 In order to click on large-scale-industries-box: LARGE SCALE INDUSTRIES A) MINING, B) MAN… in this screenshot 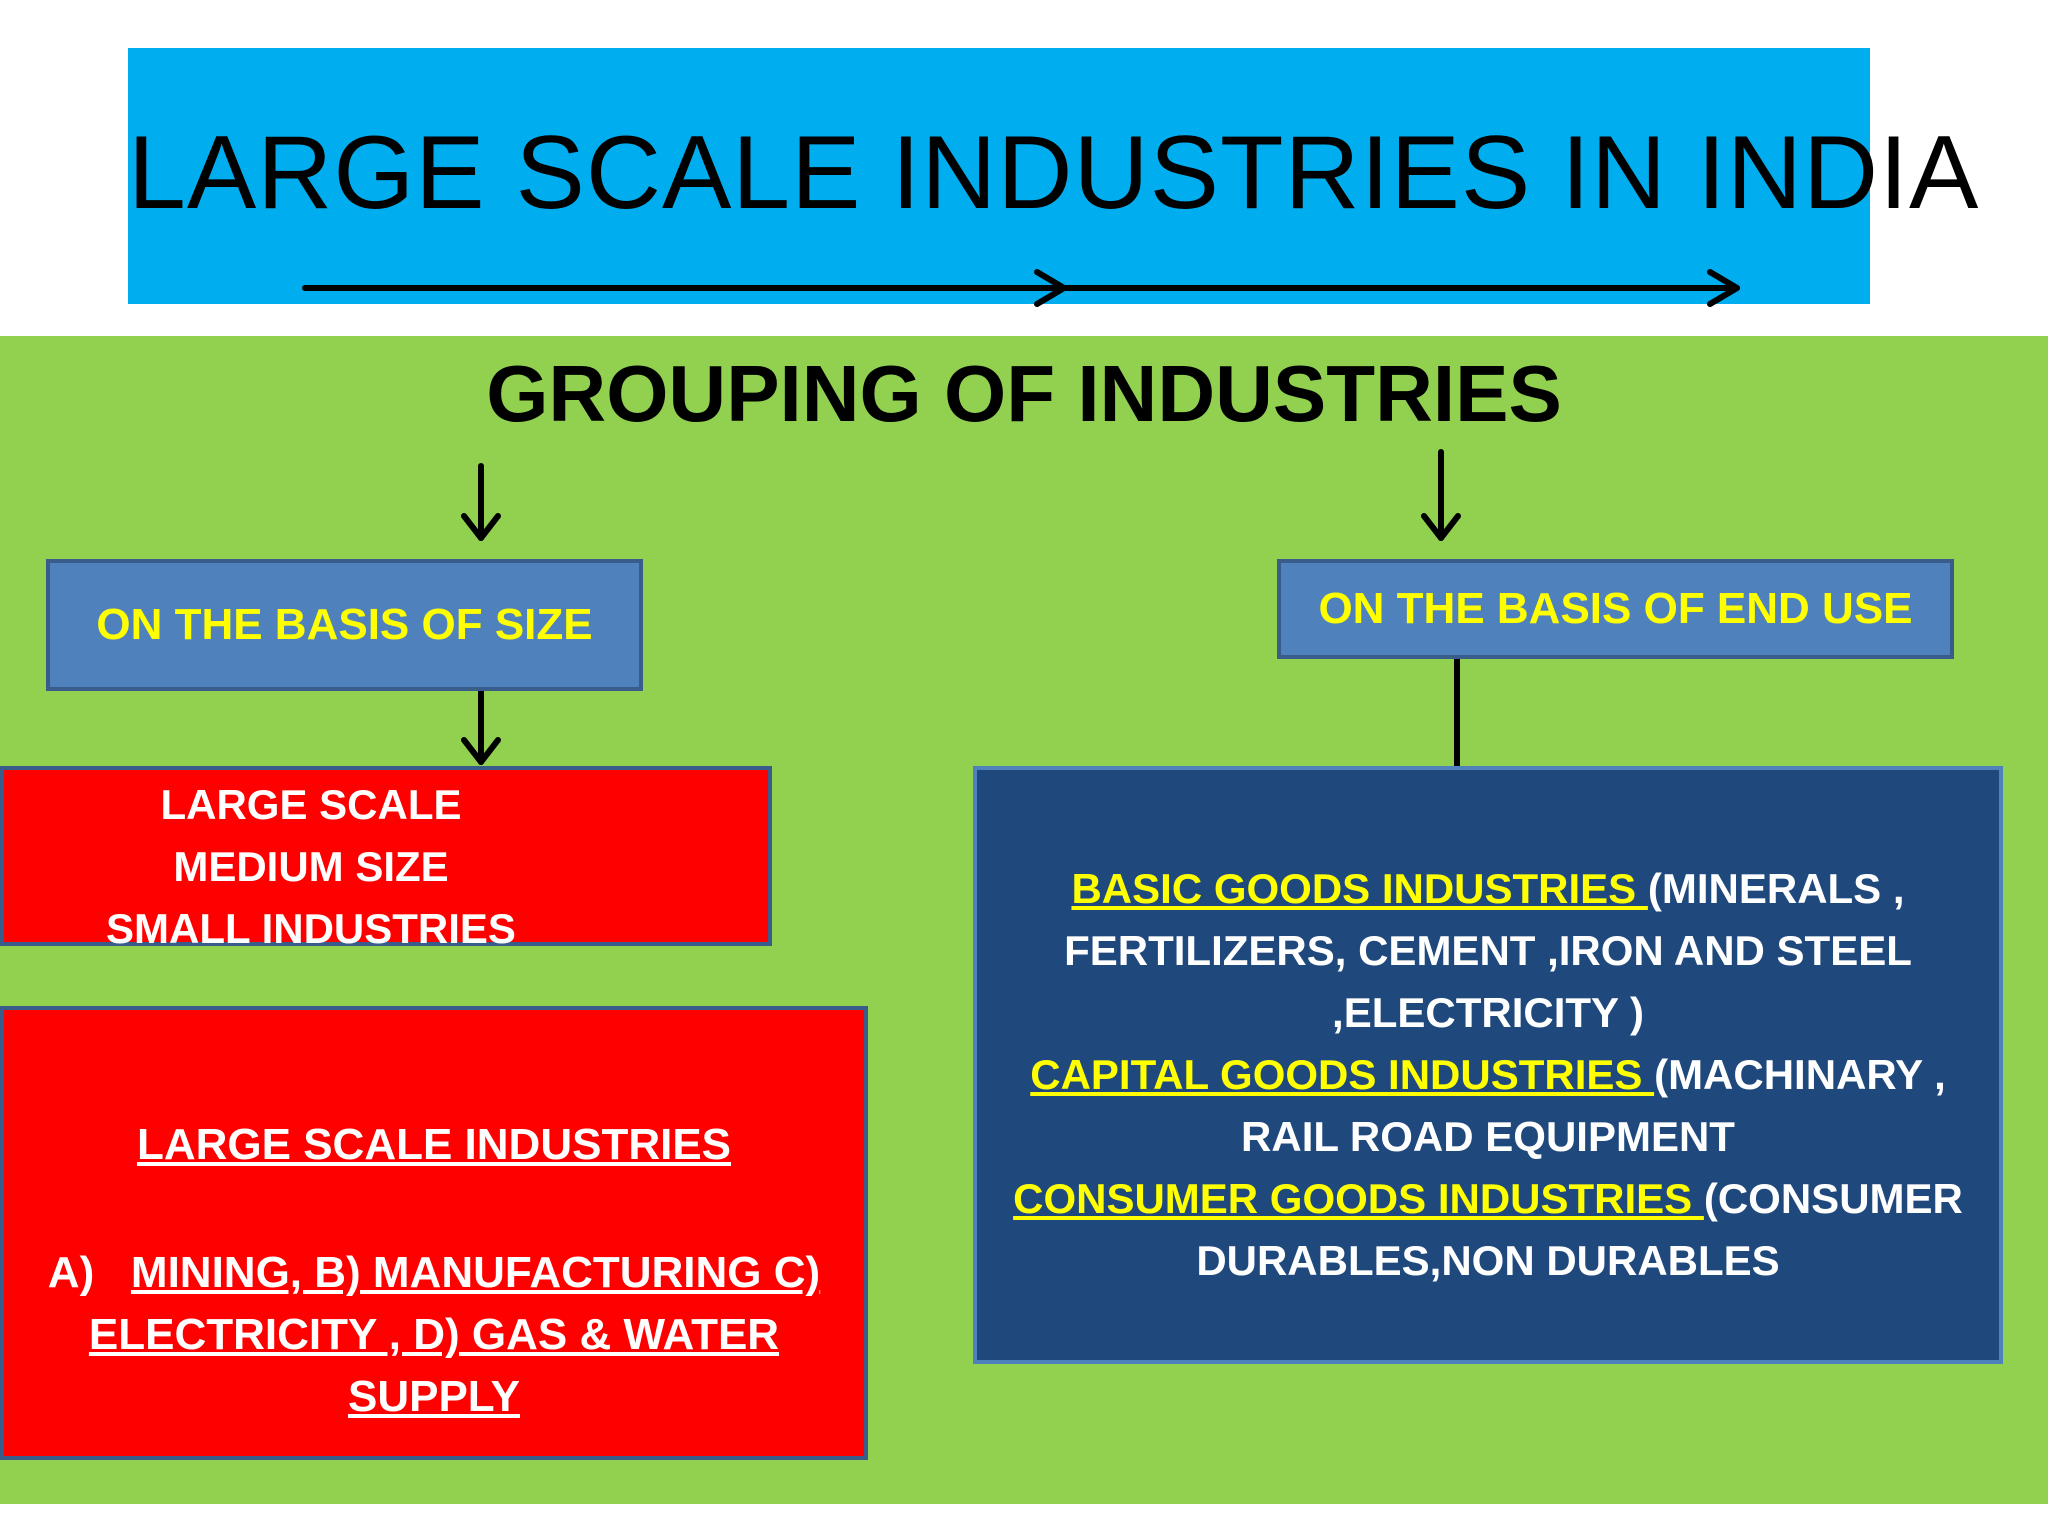, I will do `click(434, 1233)`.